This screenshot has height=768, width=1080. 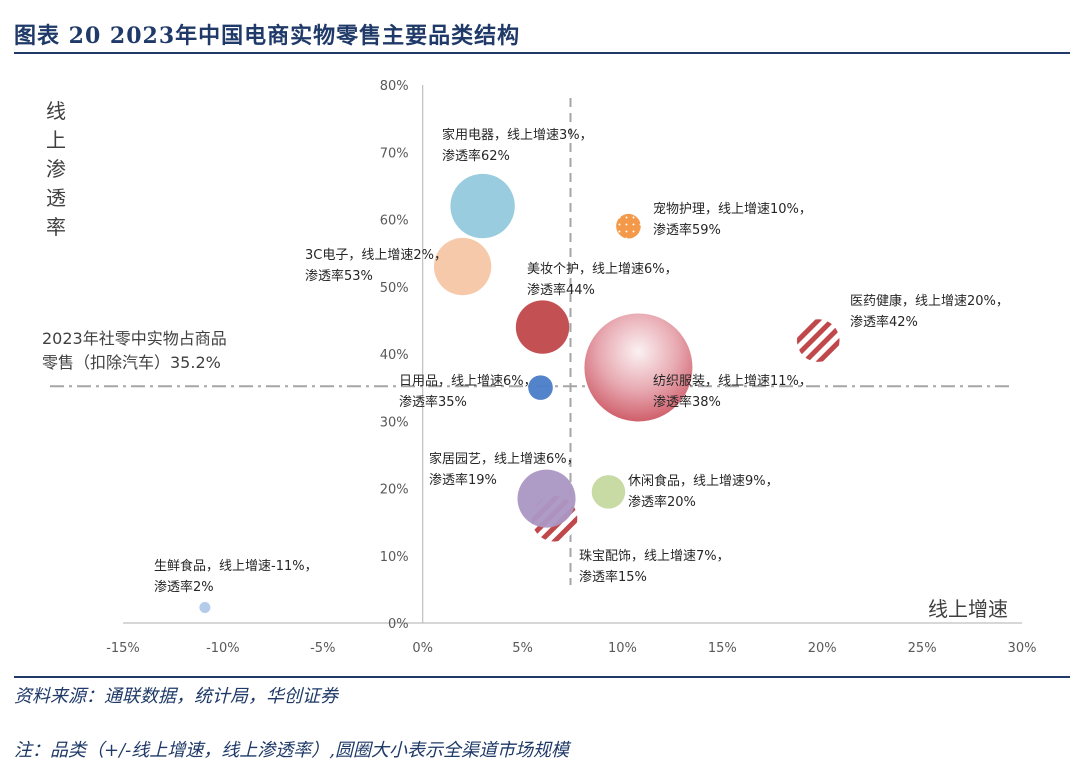 What do you see at coordinates (818, 340) in the screenshot?
I see `bubble-医药健康` at bounding box center [818, 340].